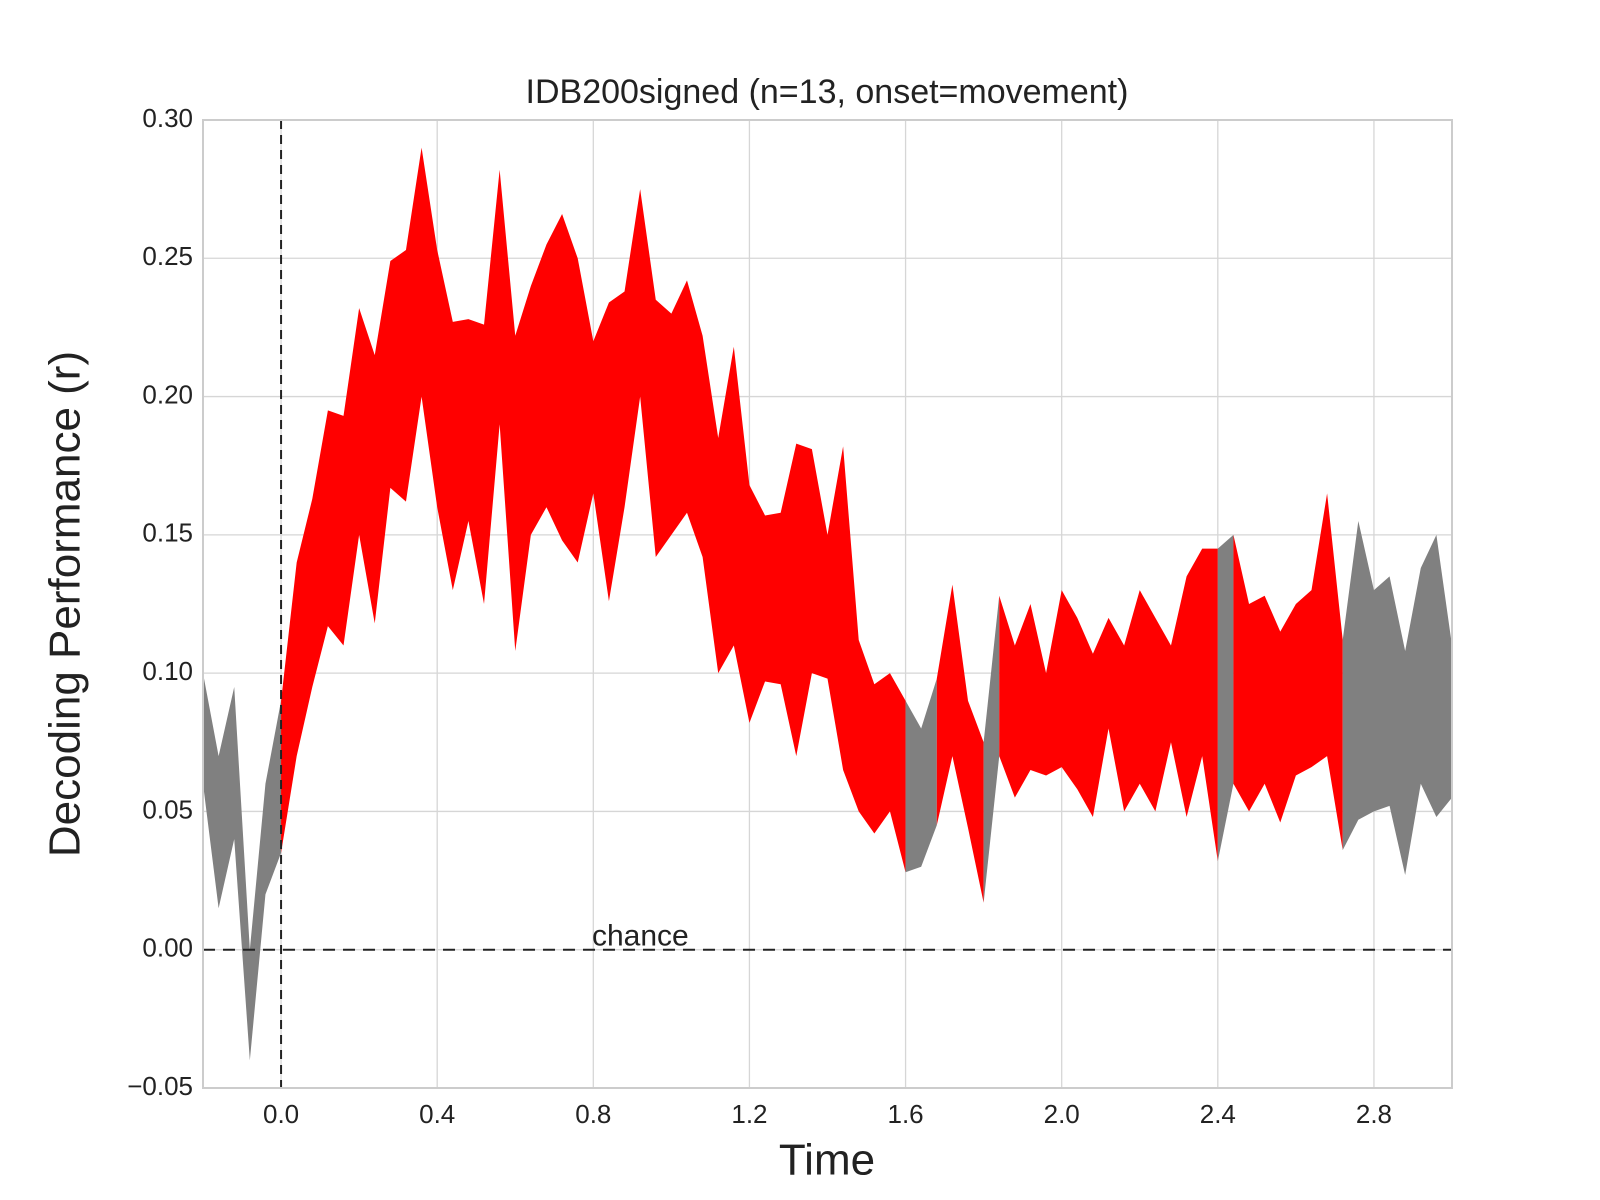  What do you see at coordinates (167, 118) in the screenshot?
I see `y-tick-label: 0.30` at bounding box center [167, 118].